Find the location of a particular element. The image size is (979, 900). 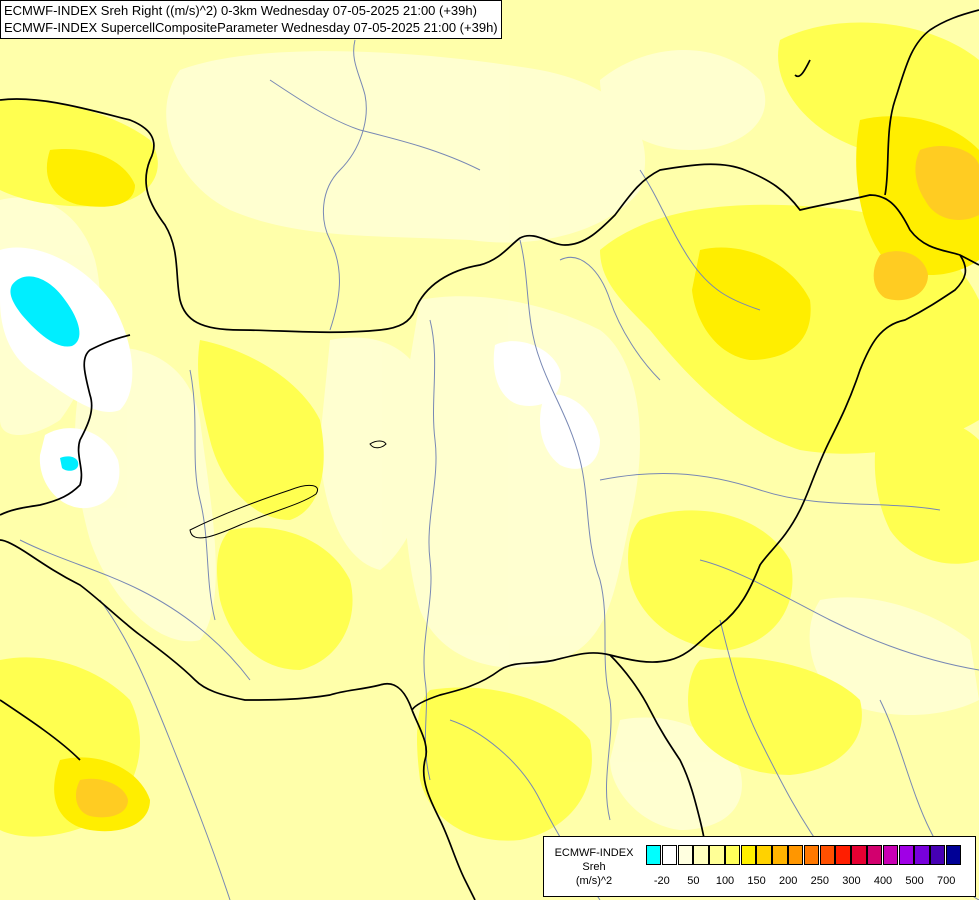

legend-tick-label: 200 is located at coordinates (788, 881).